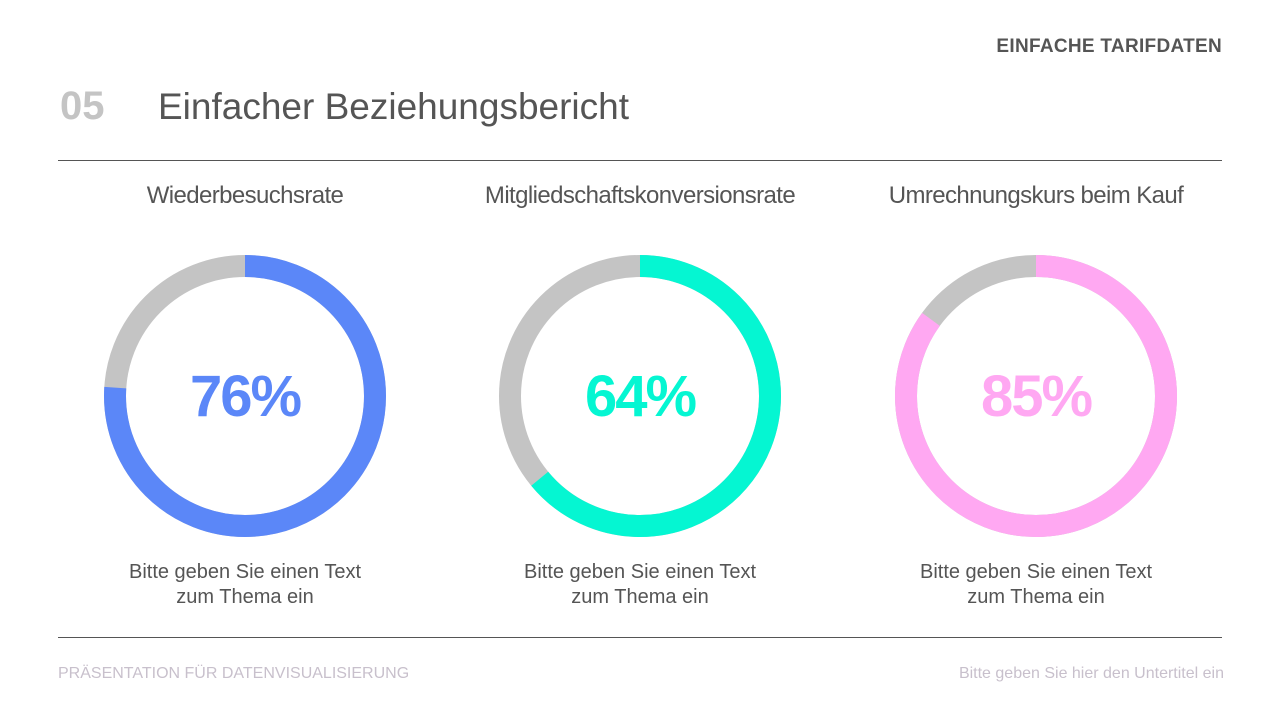  What do you see at coordinates (640, 160) in the screenshot?
I see `top-divider` at bounding box center [640, 160].